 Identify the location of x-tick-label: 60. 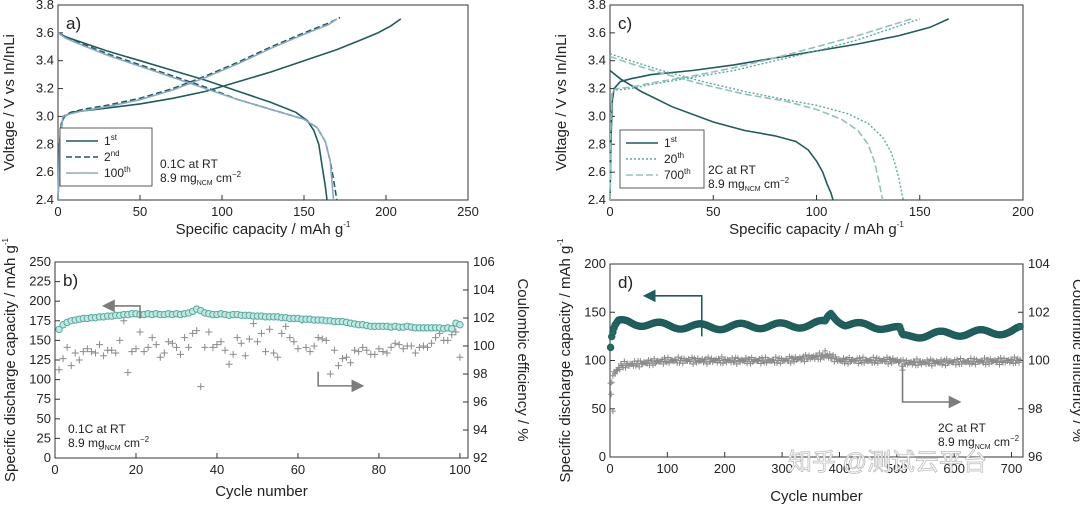
(298, 469).